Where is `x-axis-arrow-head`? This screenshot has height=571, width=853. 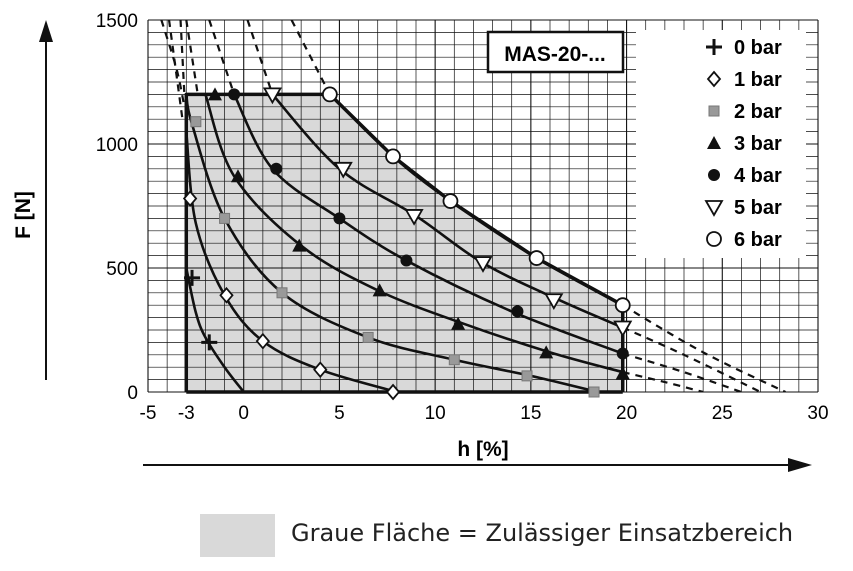 x-axis-arrow-head is located at coordinates (800, 465).